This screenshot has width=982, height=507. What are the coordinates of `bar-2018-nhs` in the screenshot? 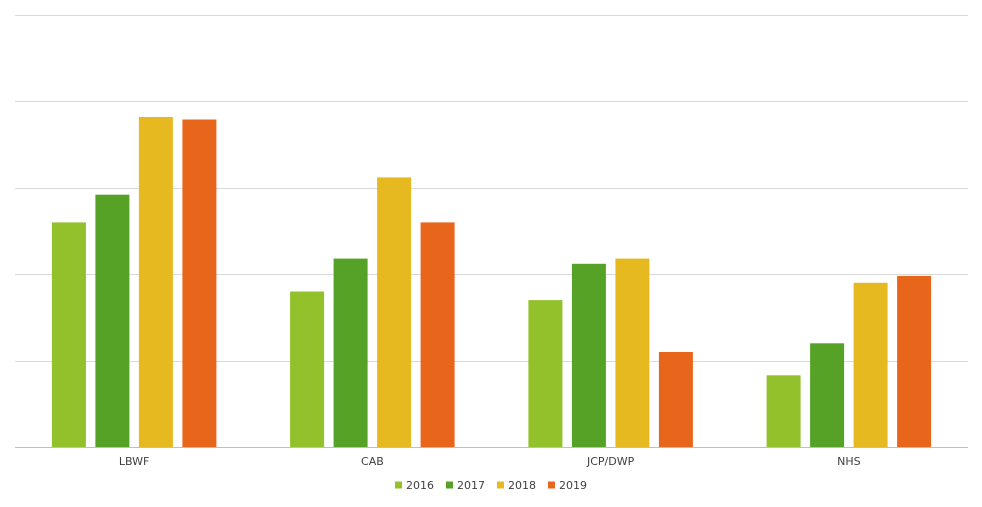 It's located at (870, 364).